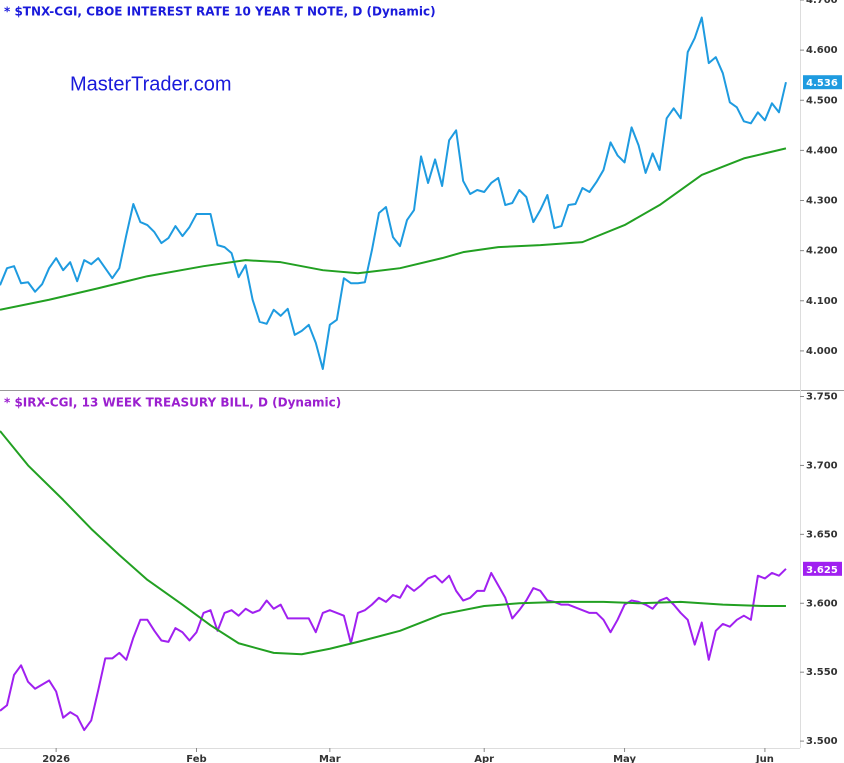  What do you see at coordinates (624, 758) in the screenshot?
I see `x-tick-label: May` at bounding box center [624, 758].